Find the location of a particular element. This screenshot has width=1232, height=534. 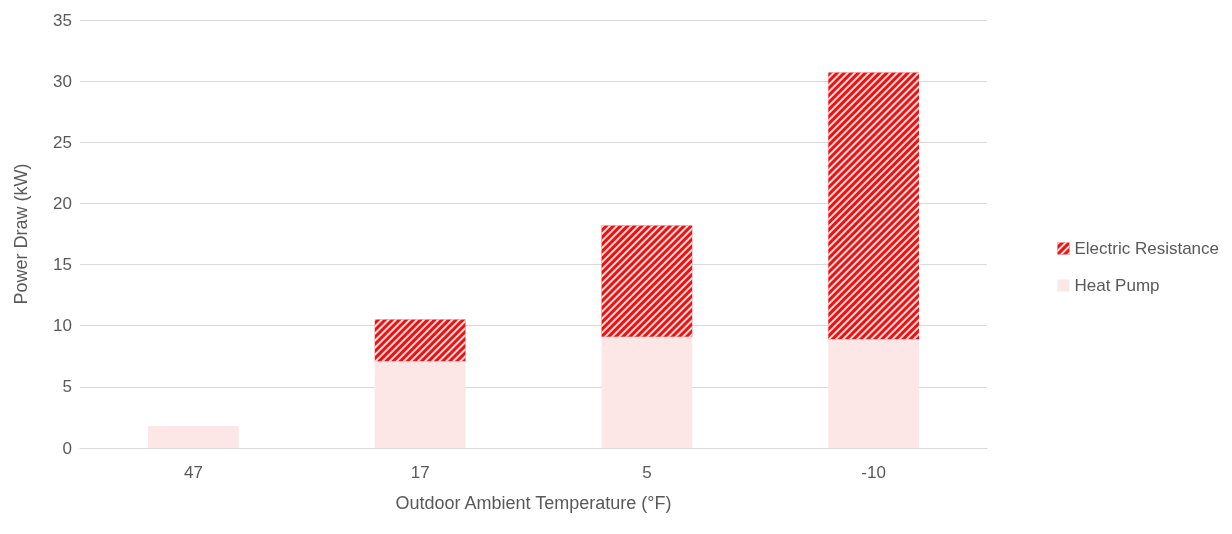

x-tick-label: -10 is located at coordinates (873, 472).